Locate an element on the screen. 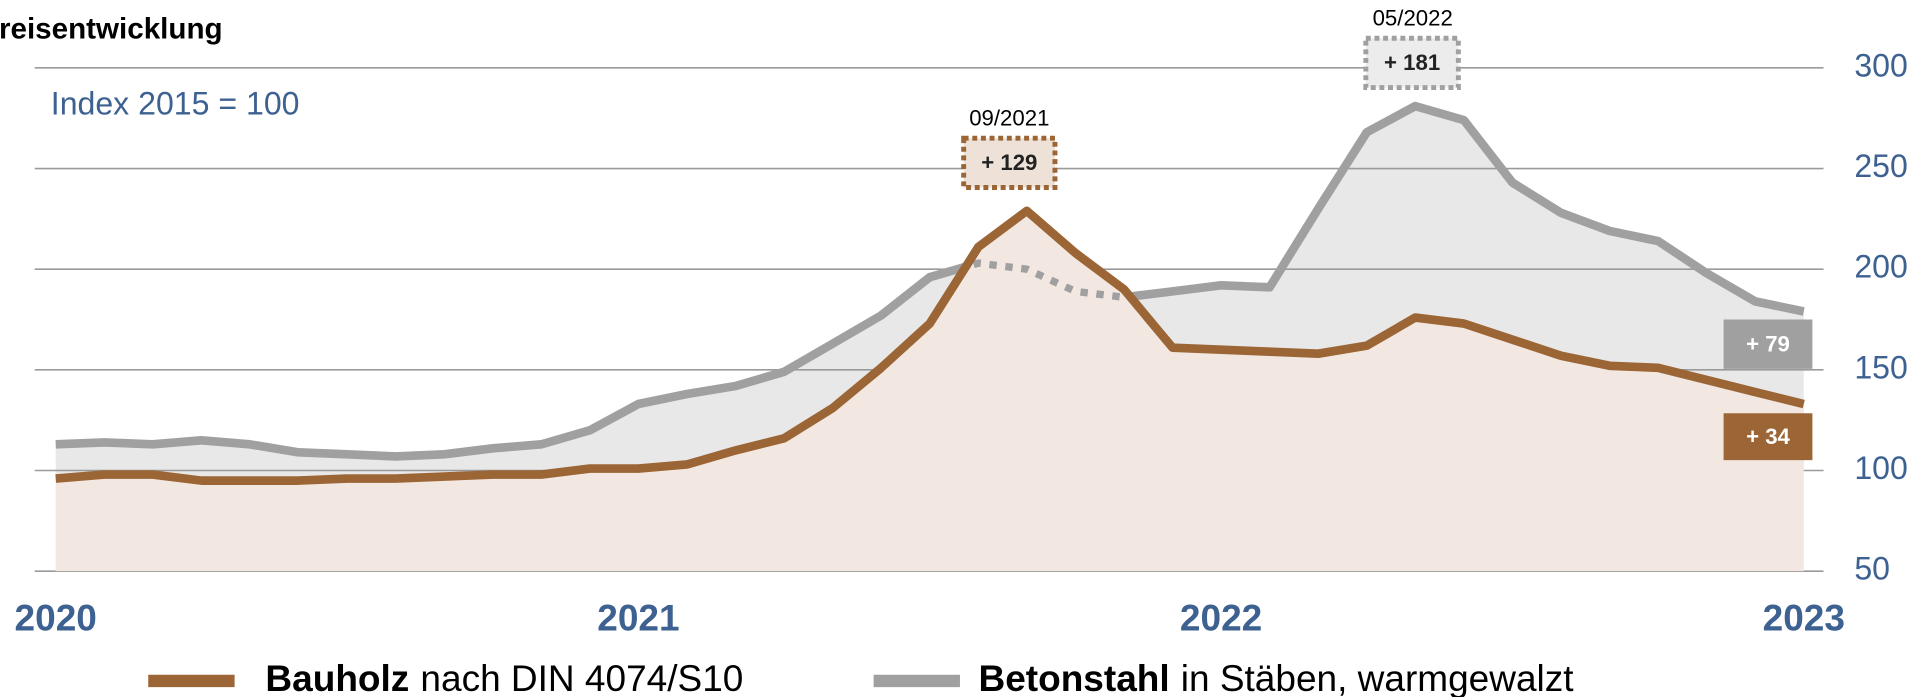  legend-entry: Bauholz nach DIN 4074/S10 is located at coordinates (504, 677).